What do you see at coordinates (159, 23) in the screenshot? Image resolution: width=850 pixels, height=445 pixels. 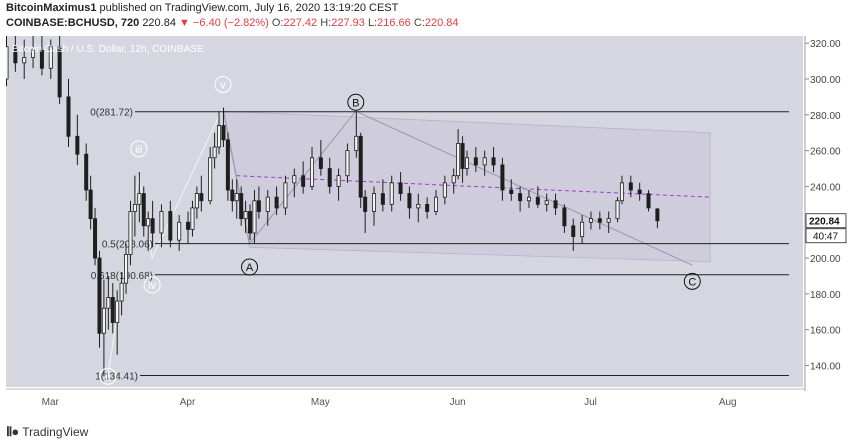 I see `last-price: 220.84` at bounding box center [159, 23].